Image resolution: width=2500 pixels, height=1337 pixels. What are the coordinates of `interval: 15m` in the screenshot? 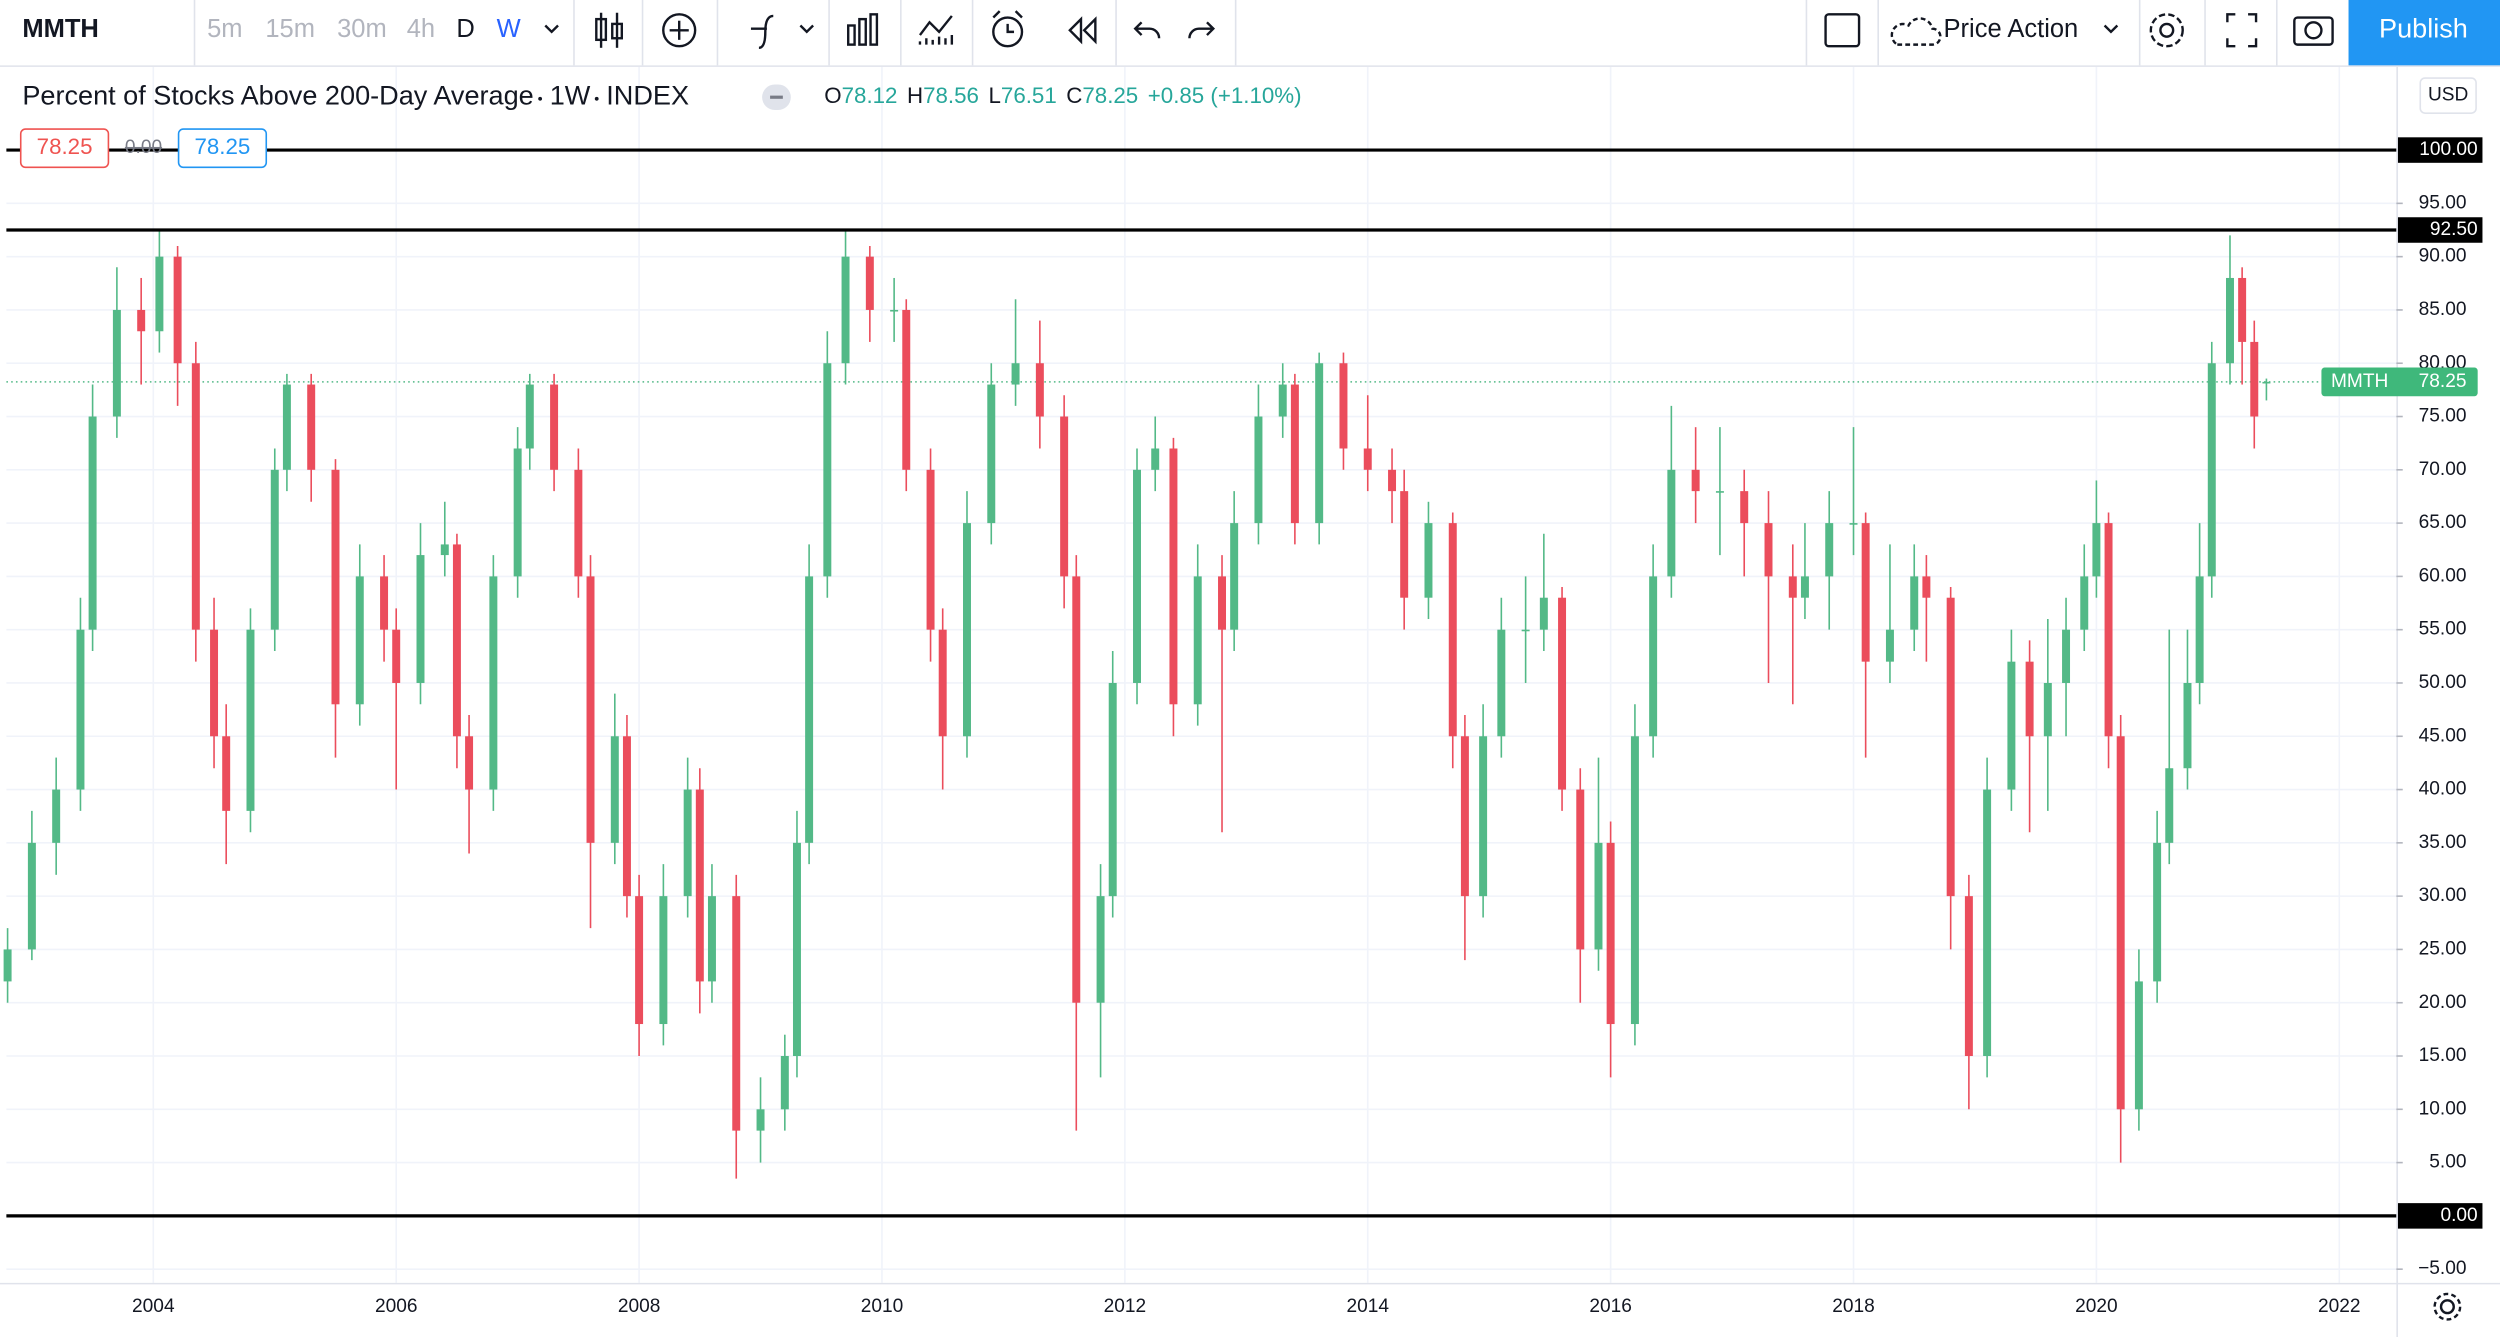 It's located at (290, 29).